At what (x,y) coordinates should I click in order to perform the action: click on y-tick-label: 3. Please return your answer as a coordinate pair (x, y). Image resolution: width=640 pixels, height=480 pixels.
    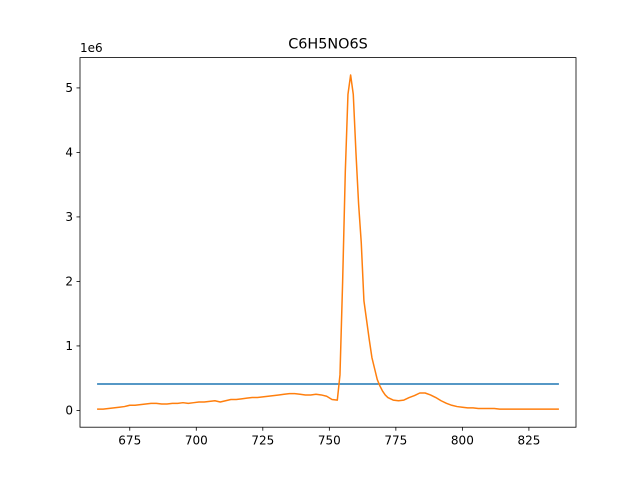
    Looking at the image, I should click on (69, 217).